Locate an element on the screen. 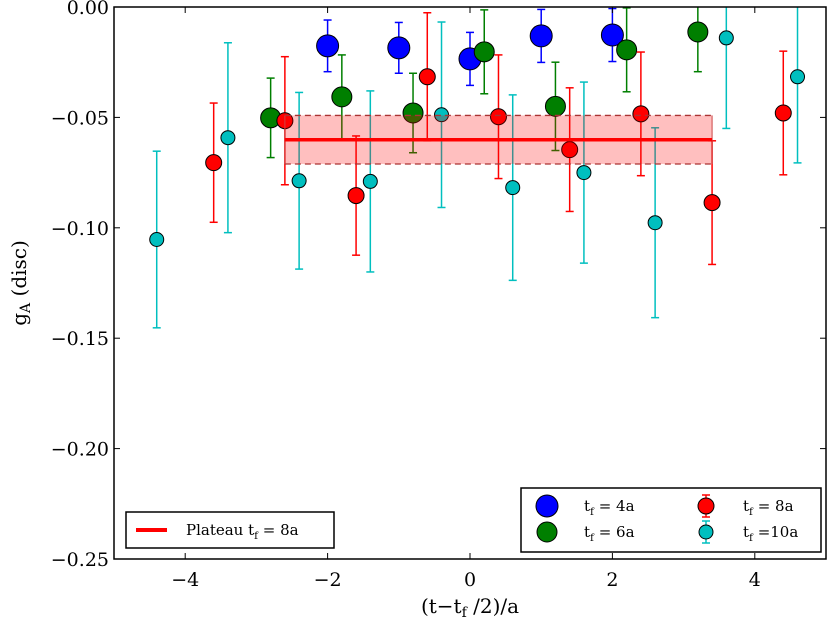 Image resolution: width=830 pixels, height=623 pixels. legend-label-rest: =10a is located at coordinates (775, 532).